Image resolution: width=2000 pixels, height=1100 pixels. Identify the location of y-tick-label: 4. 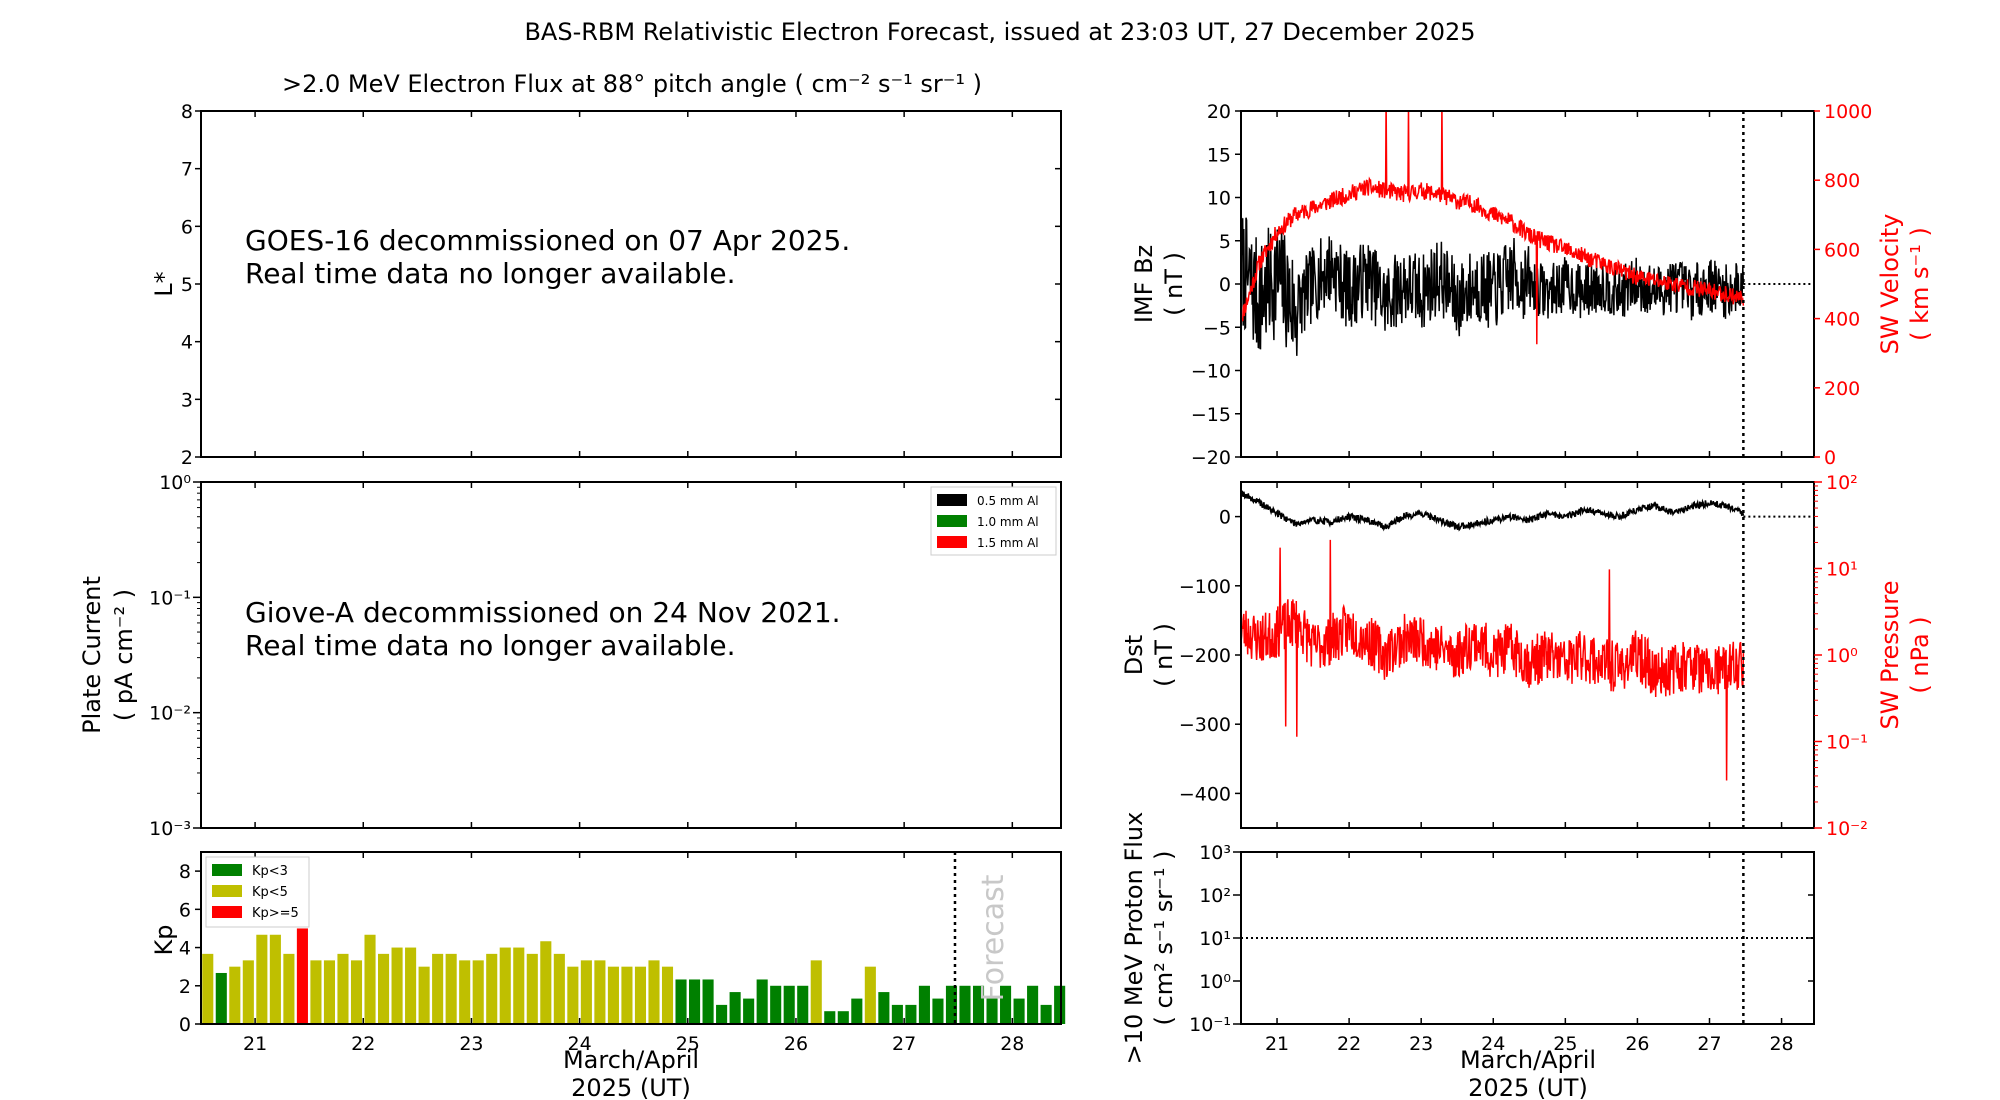
(185, 949).